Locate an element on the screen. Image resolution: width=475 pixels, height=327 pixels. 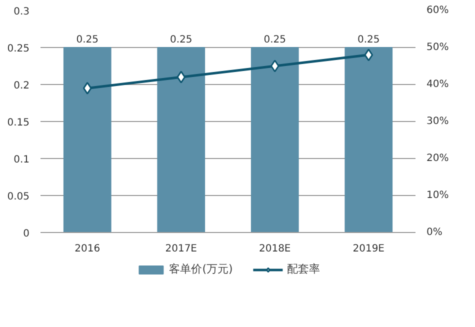
x-tick-label: 2016 is located at coordinates (87, 249).